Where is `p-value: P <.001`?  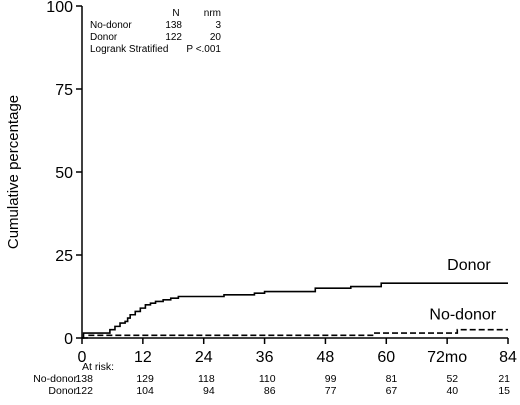 p-value: P <.001 is located at coordinates (203, 49).